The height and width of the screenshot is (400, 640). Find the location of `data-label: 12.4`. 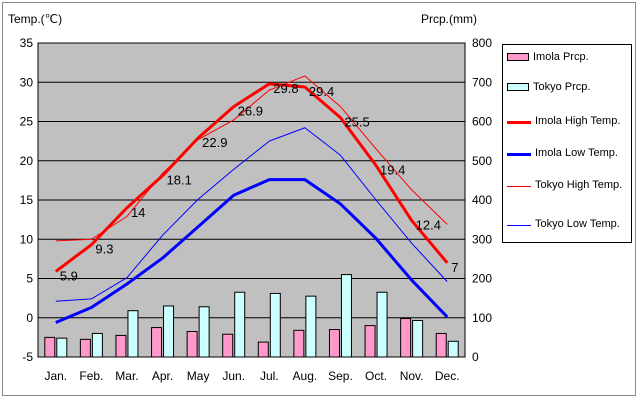

data-label: 12.4 is located at coordinates (428, 224).